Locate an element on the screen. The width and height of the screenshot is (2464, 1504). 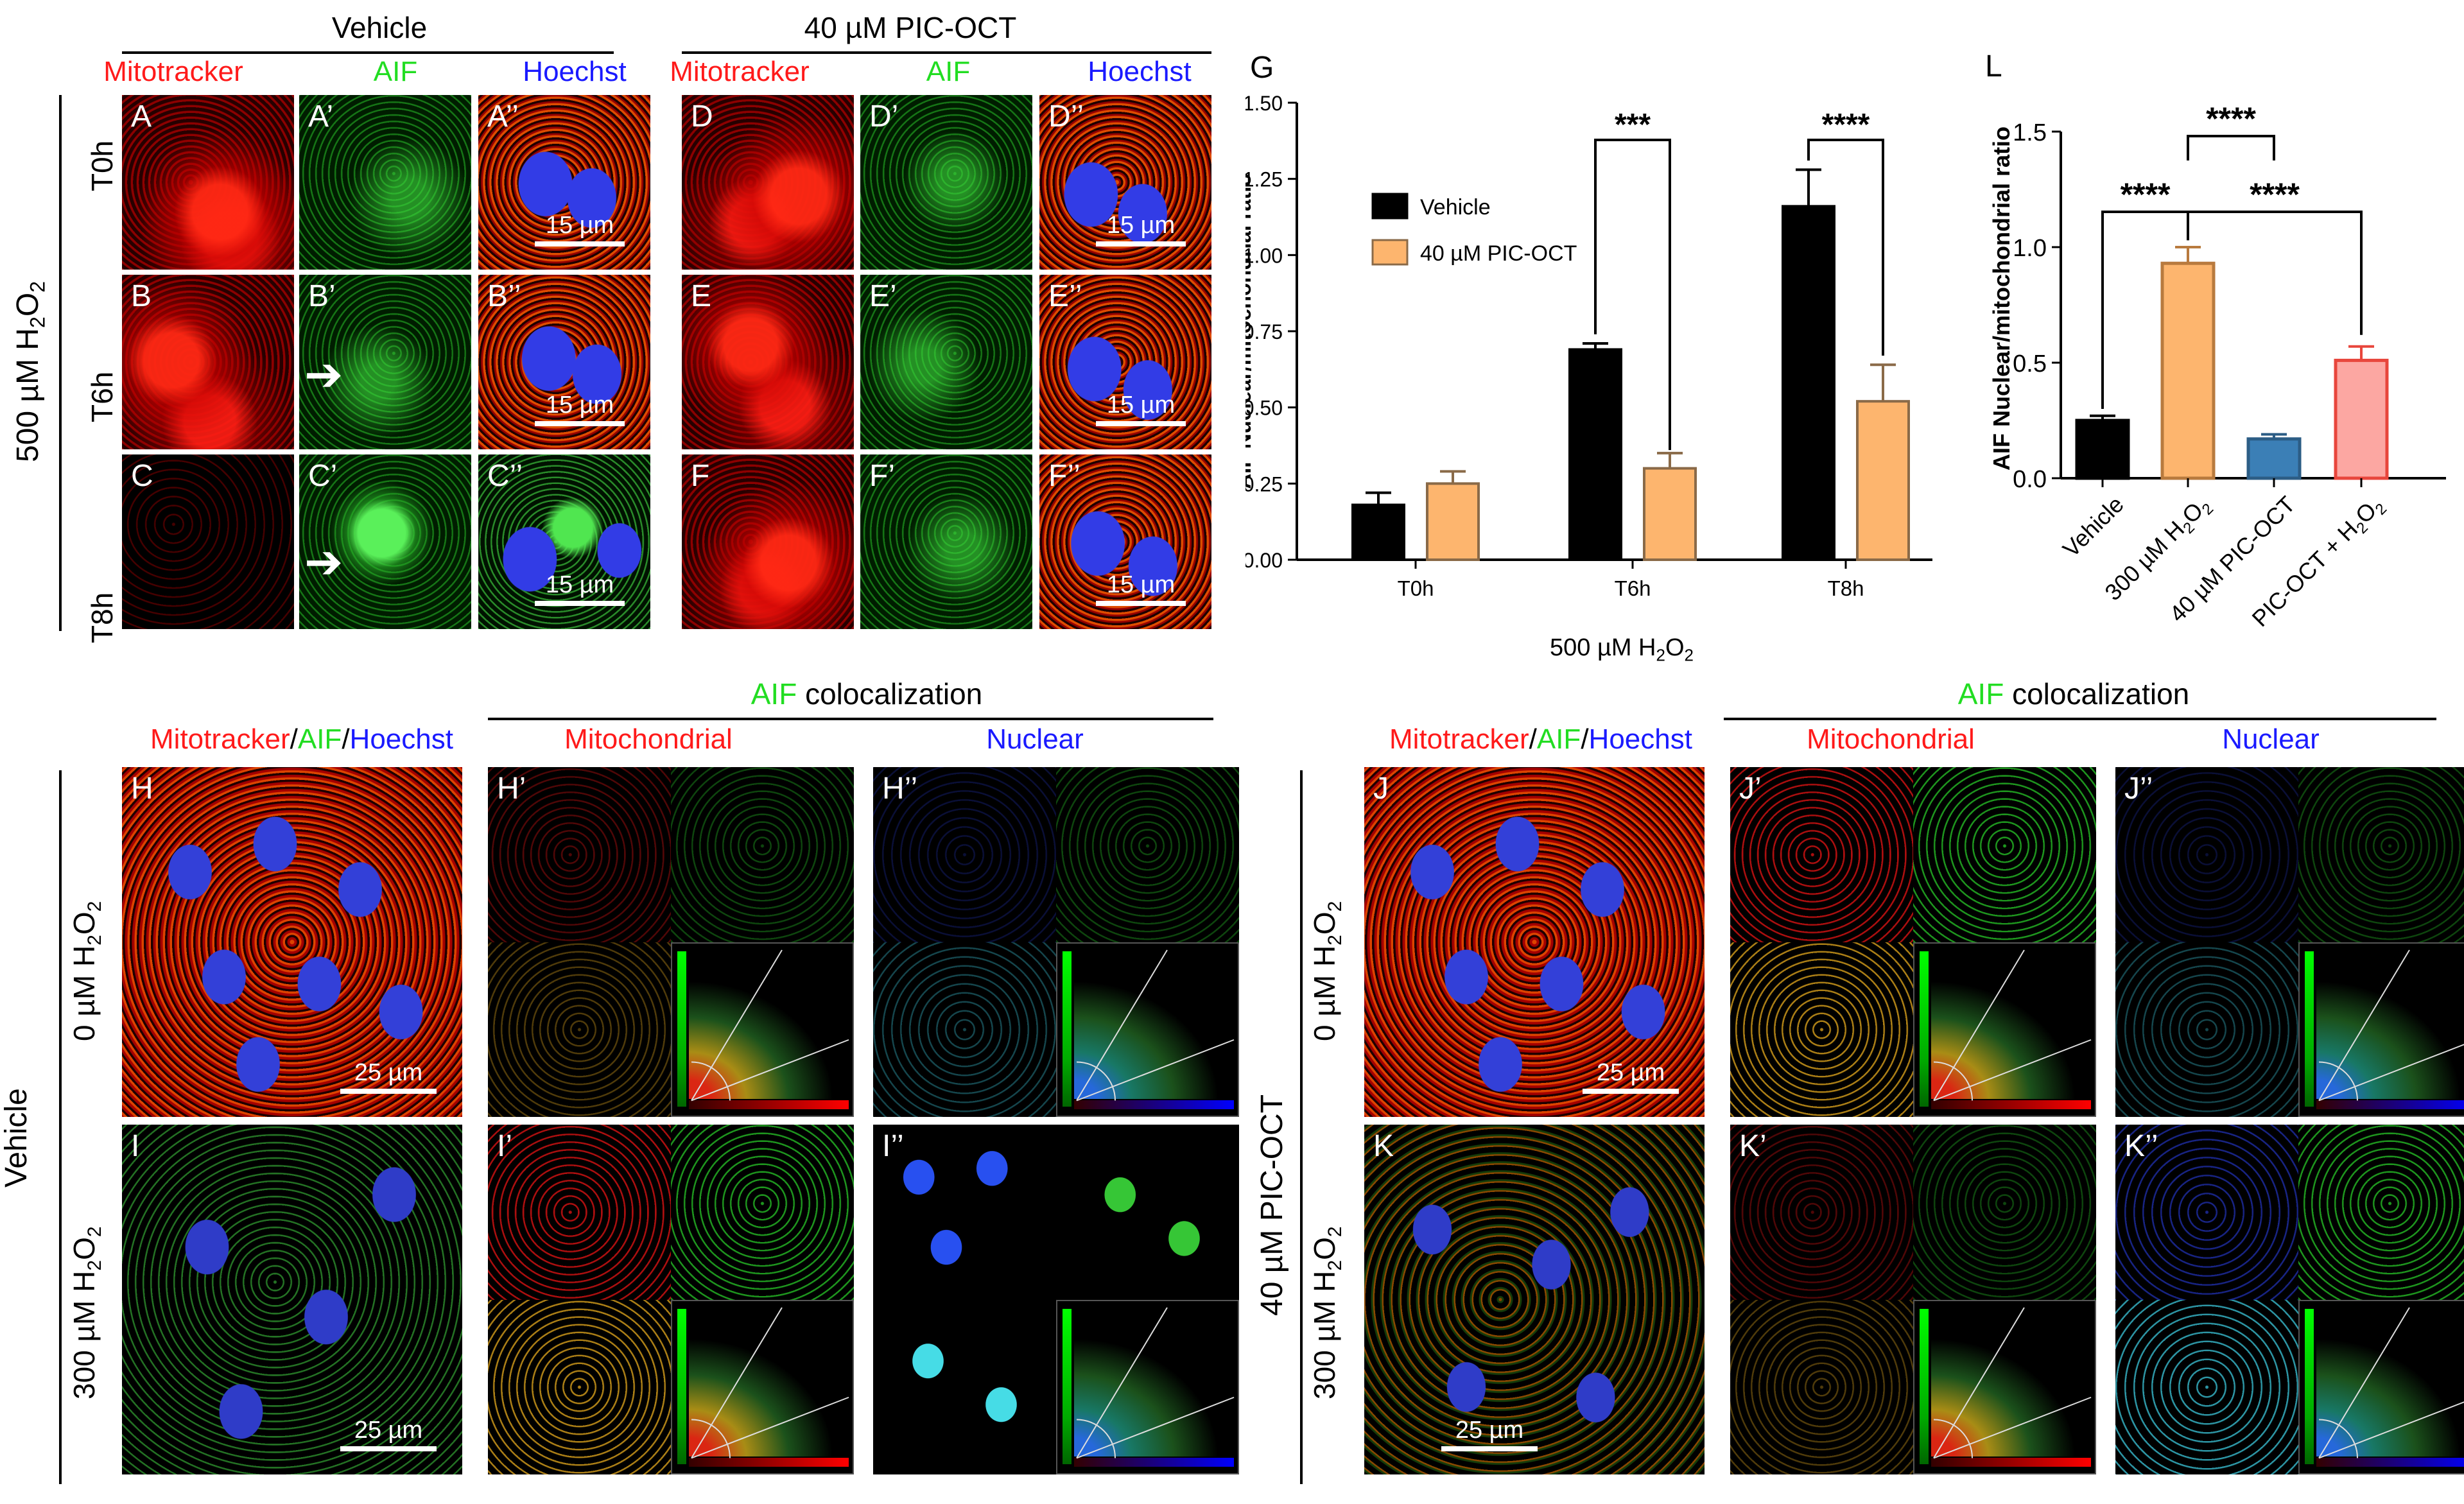
panel-label: I is located at coordinates (135, 1146).